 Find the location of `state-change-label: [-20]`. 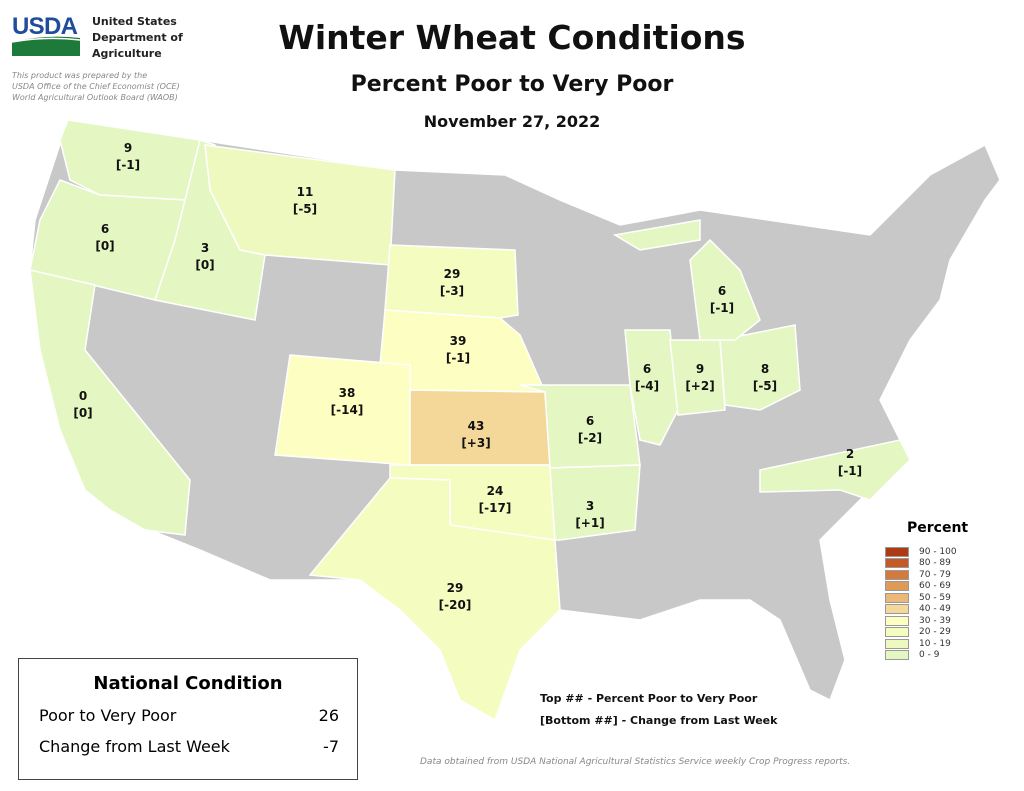

state-change-label: [-20] is located at coordinates (455, 605).